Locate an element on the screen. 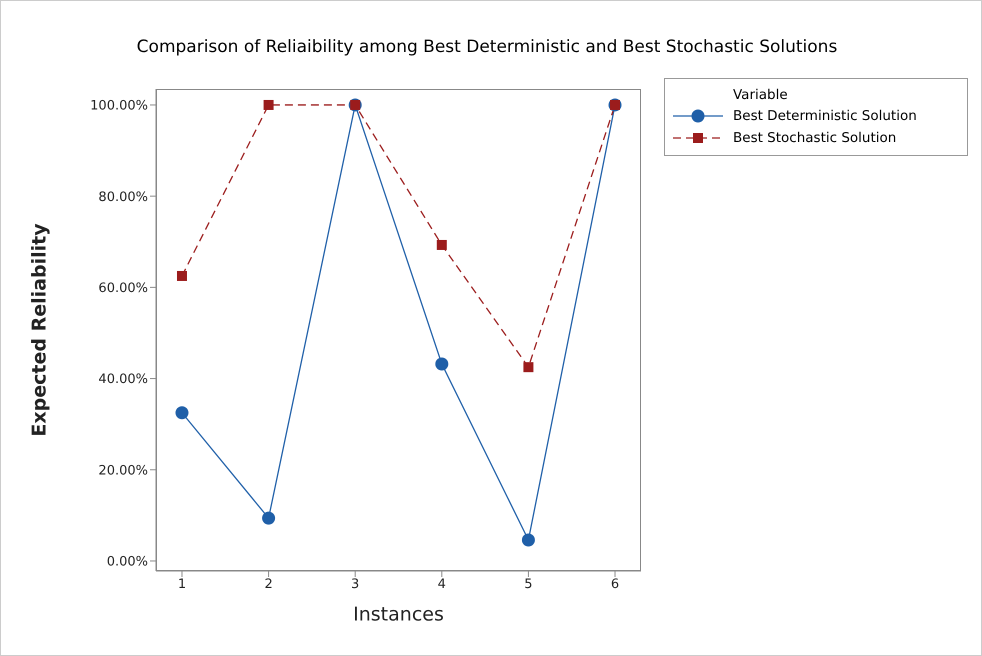 The height and width of the screenshot is (656, 982). y-tick-label: 0.00% is located at coordinates (127, 562).